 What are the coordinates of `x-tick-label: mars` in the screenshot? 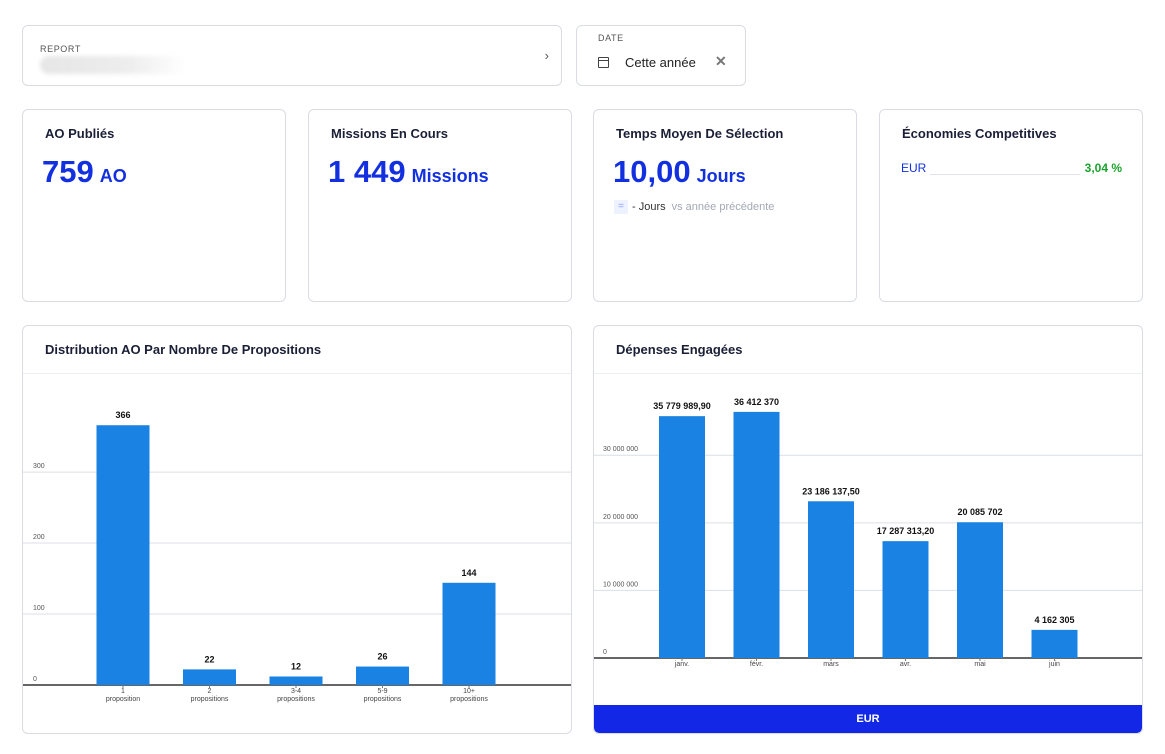 It's located at (831, 664).